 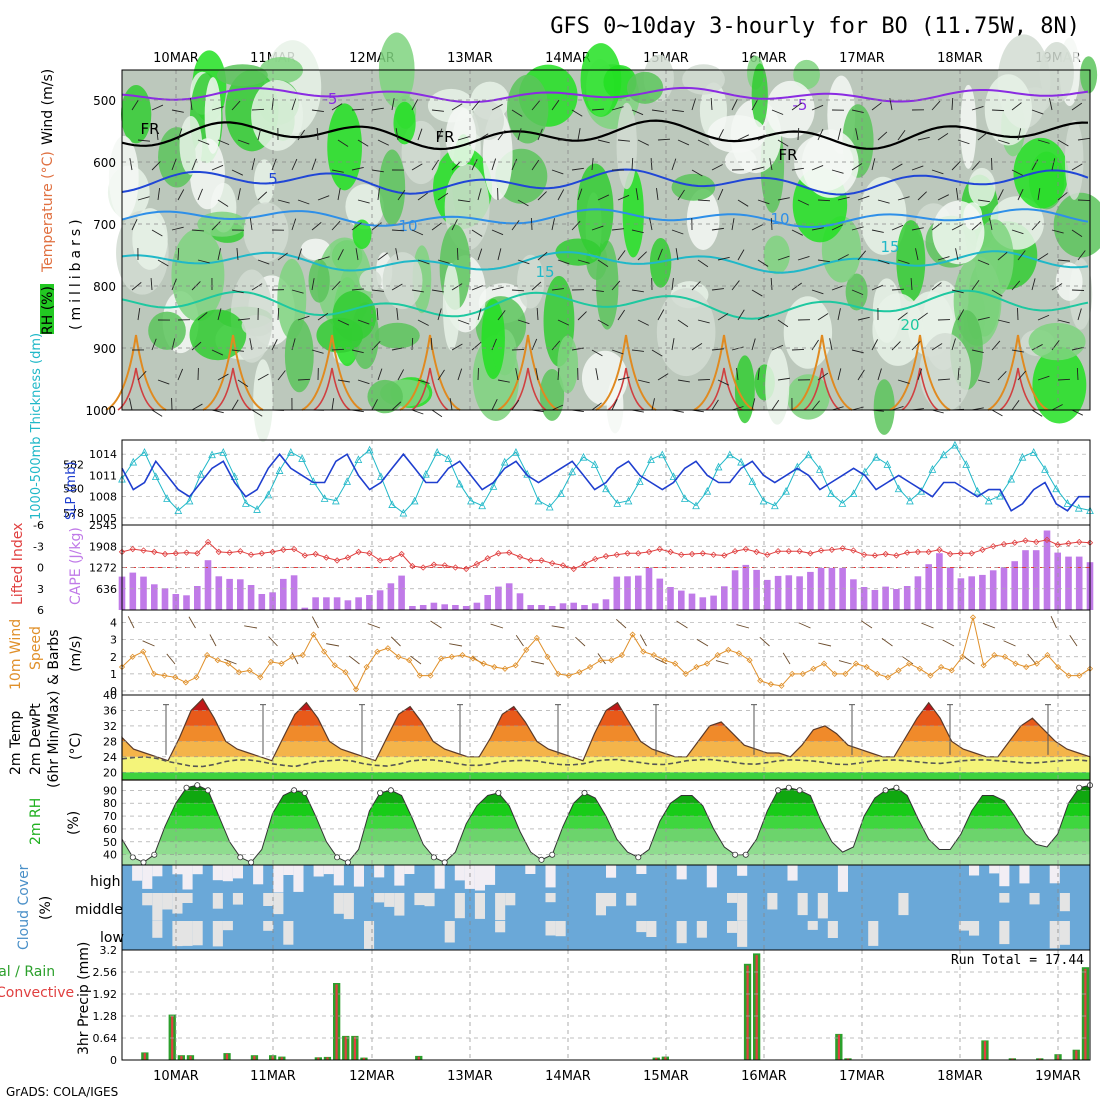 What do you see at coordinates (862, 1076) in the screenshot?
I see `bottom-date-label: 17MAR` at bounding box center [862, 1076].